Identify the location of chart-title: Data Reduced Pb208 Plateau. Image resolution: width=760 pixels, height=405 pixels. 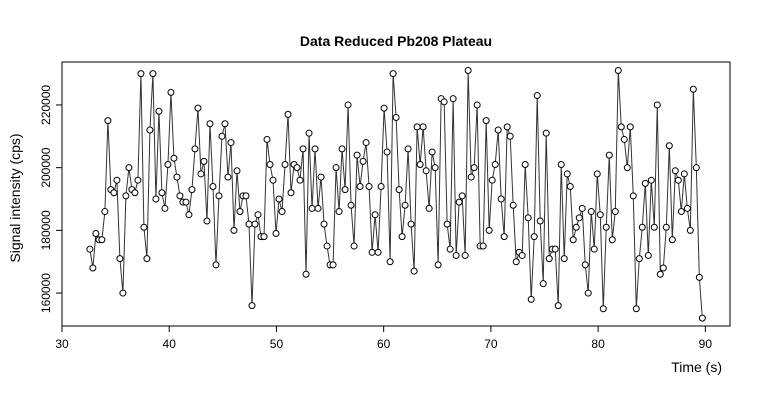
(396, 41).